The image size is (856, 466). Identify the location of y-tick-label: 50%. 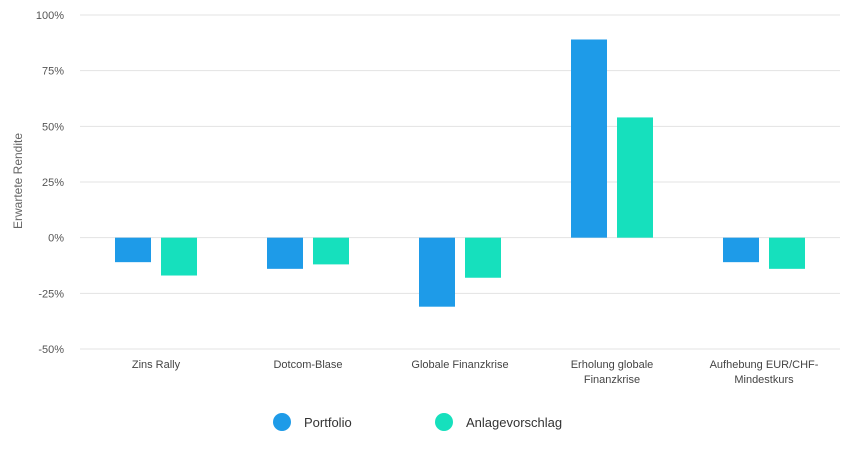
(53, 127).